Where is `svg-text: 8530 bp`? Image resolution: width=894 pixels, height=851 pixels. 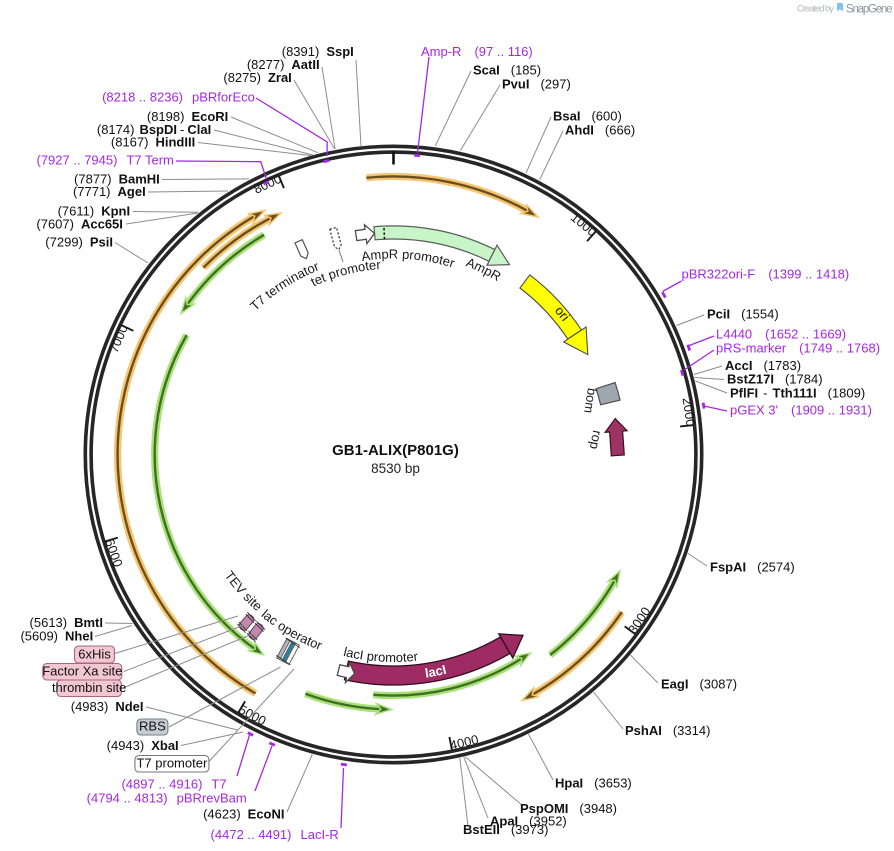
svg-text: 8530 bp is located at coordinates (395, 468).